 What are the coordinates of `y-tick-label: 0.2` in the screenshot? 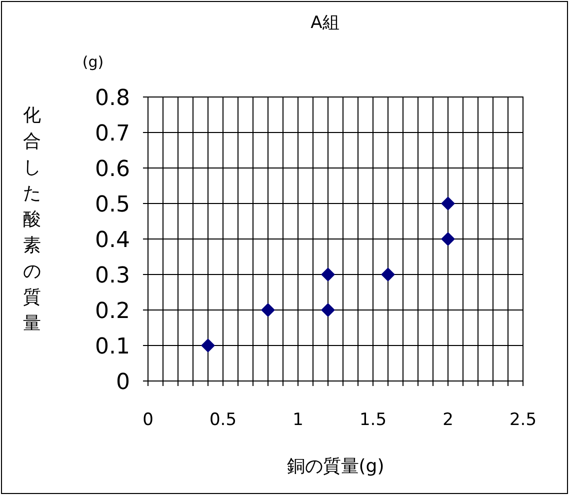 It's located at (112, 311).